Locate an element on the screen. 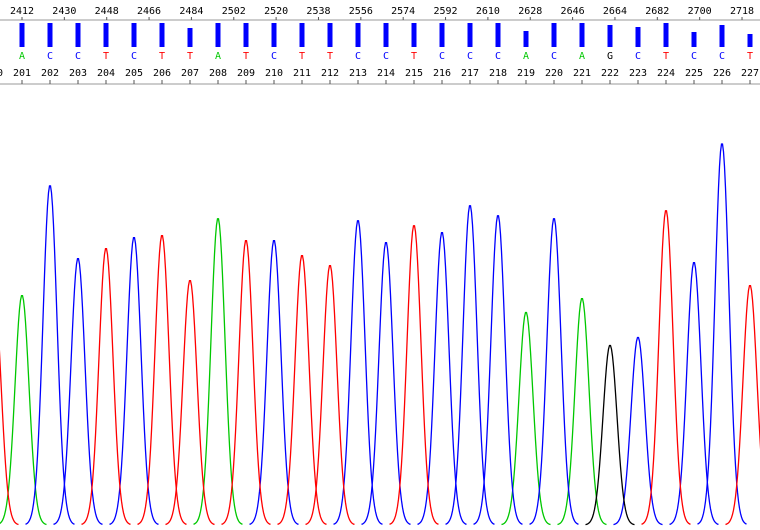  scan-tick-label: 2592 is located at coordinates (445, 11).